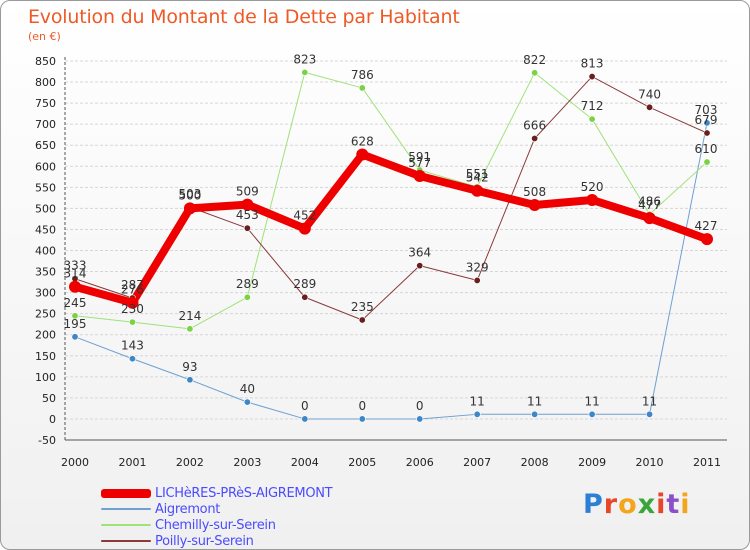 Image resolution: width=750 pixels, height=550 pixels. I want to click on y-tick-label: 350, so click(45, 272).